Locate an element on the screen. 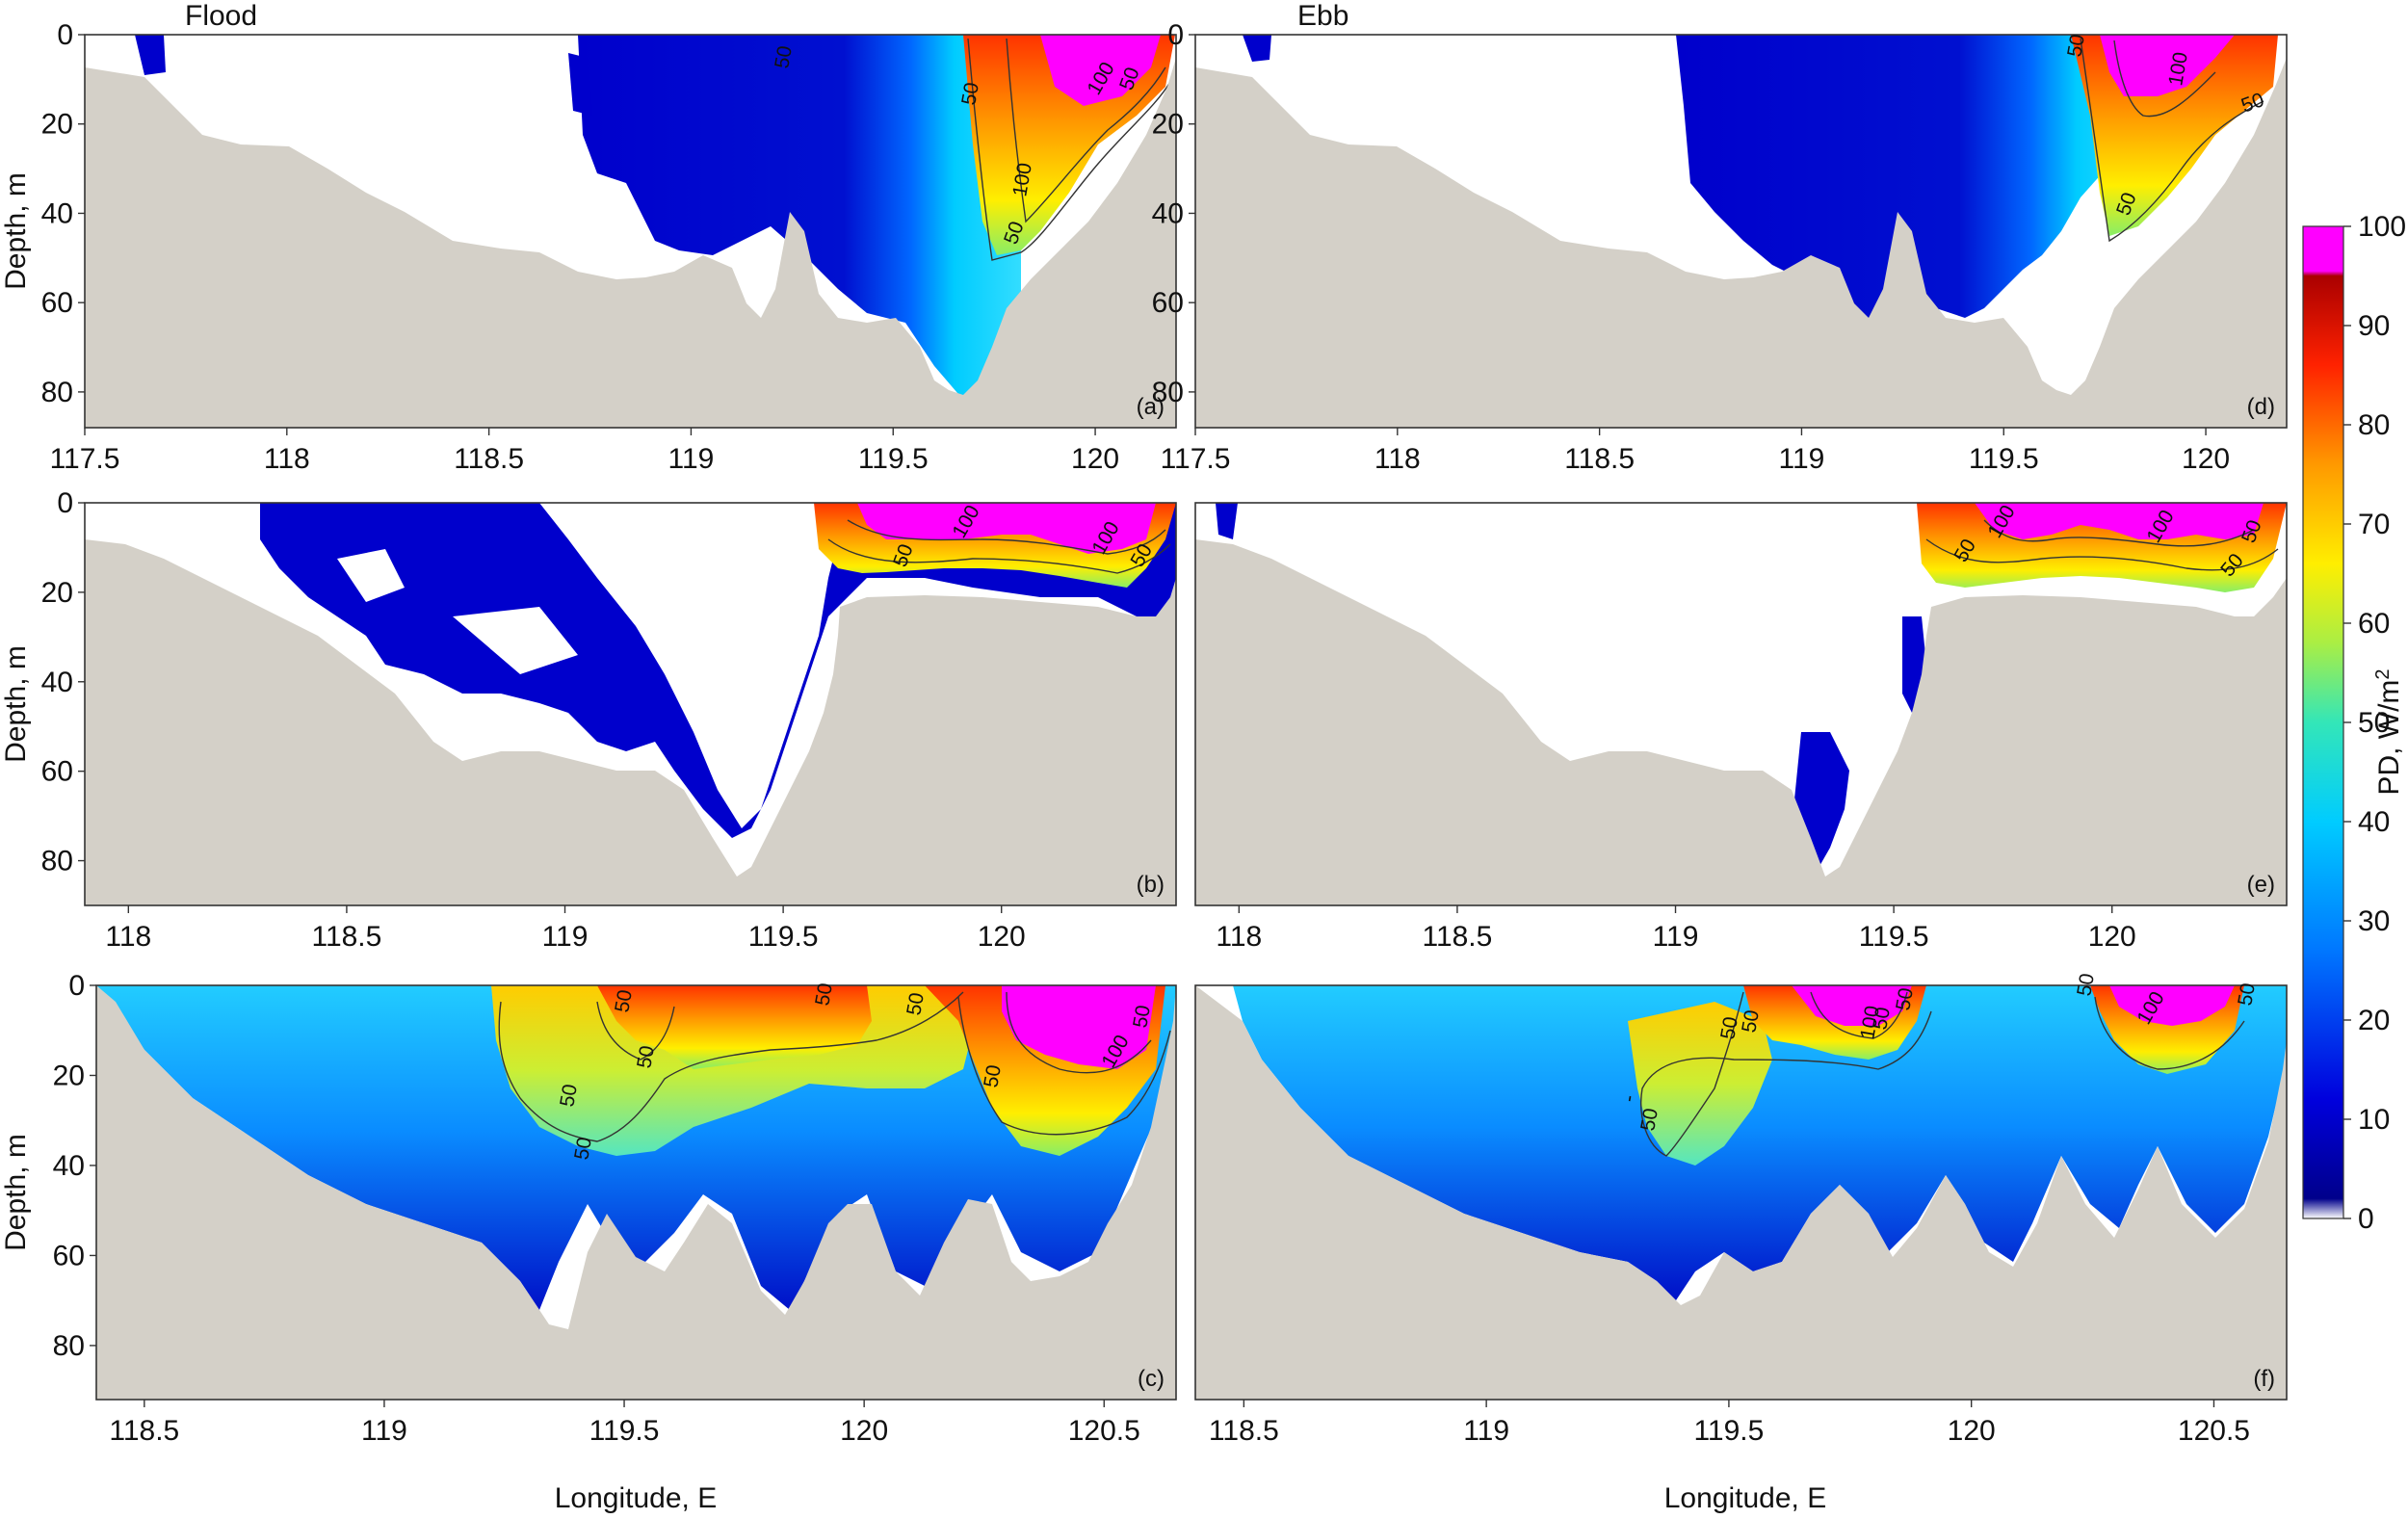 The height and width of the screenshot is (1519, 2408). panel-f-energy-max is located at coordinates (1852, 1005).